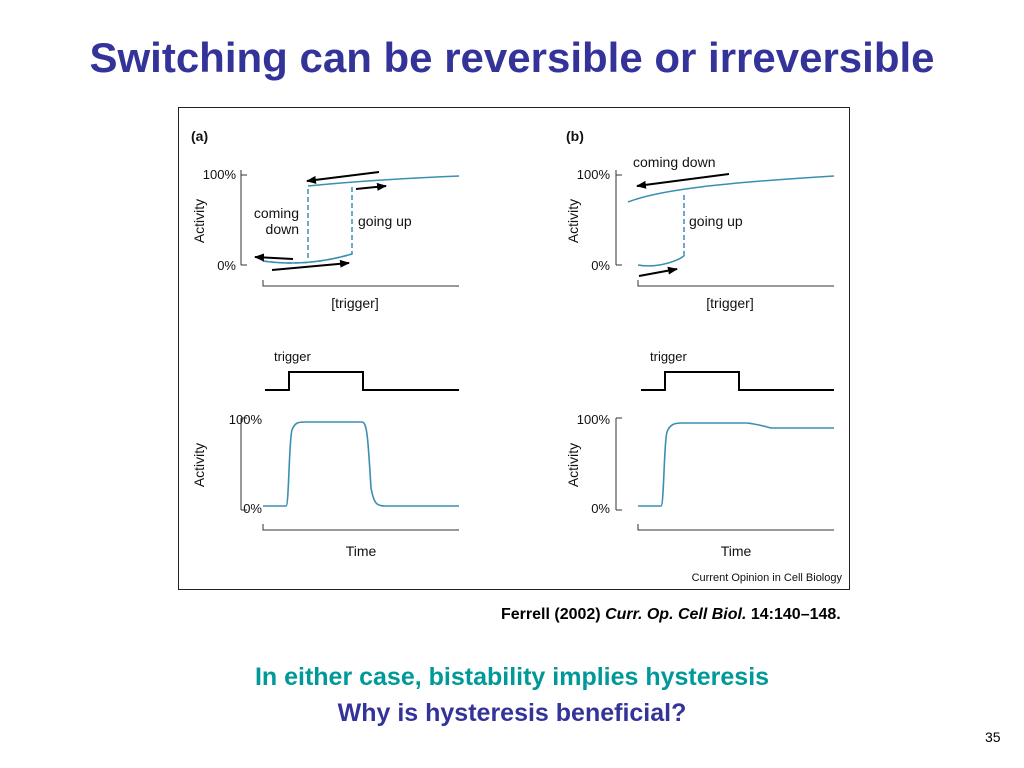 This screenshot has height=768, width=1024. Describe the element at coordinates (716, 221) in the screenshot. I see `panel-b-going-up-label: going up` at that location.